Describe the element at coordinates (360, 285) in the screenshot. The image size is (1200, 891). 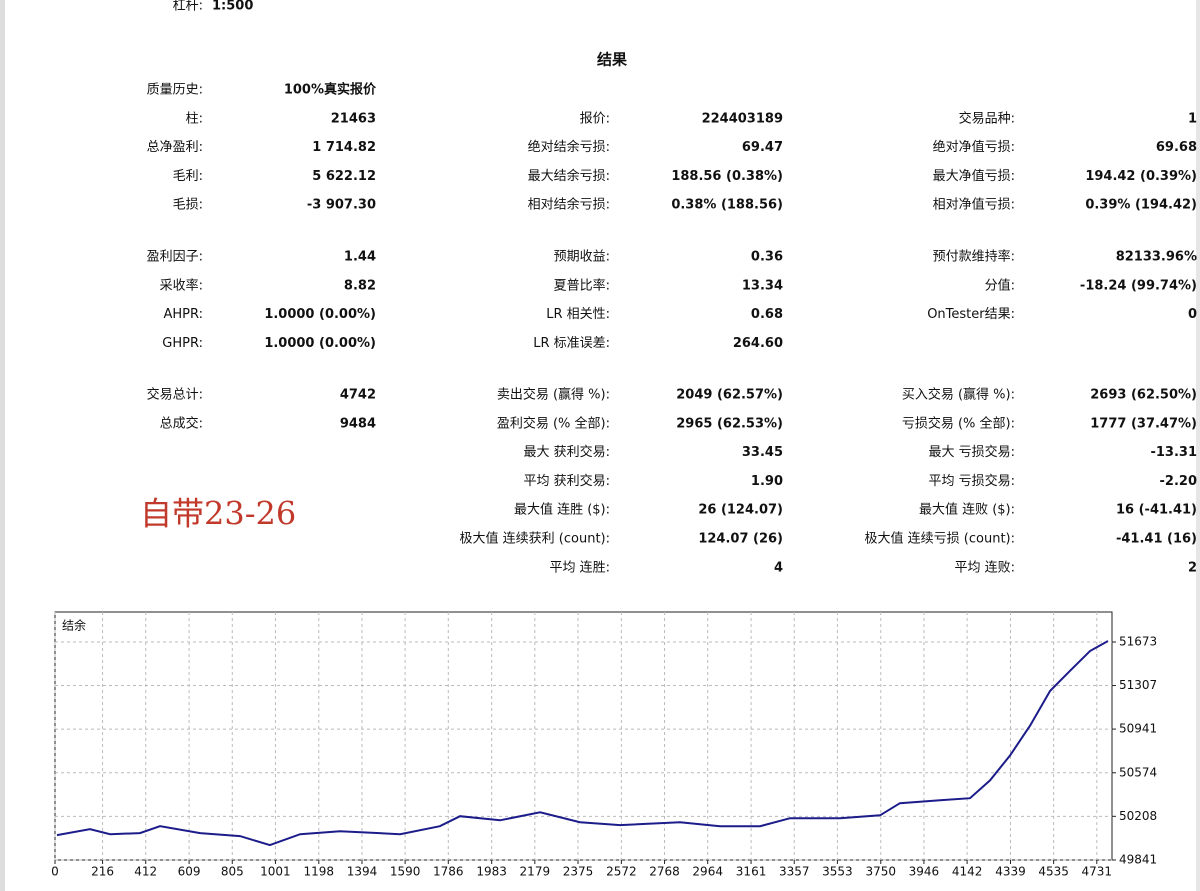
I see `field-value: 8.82` at that location.